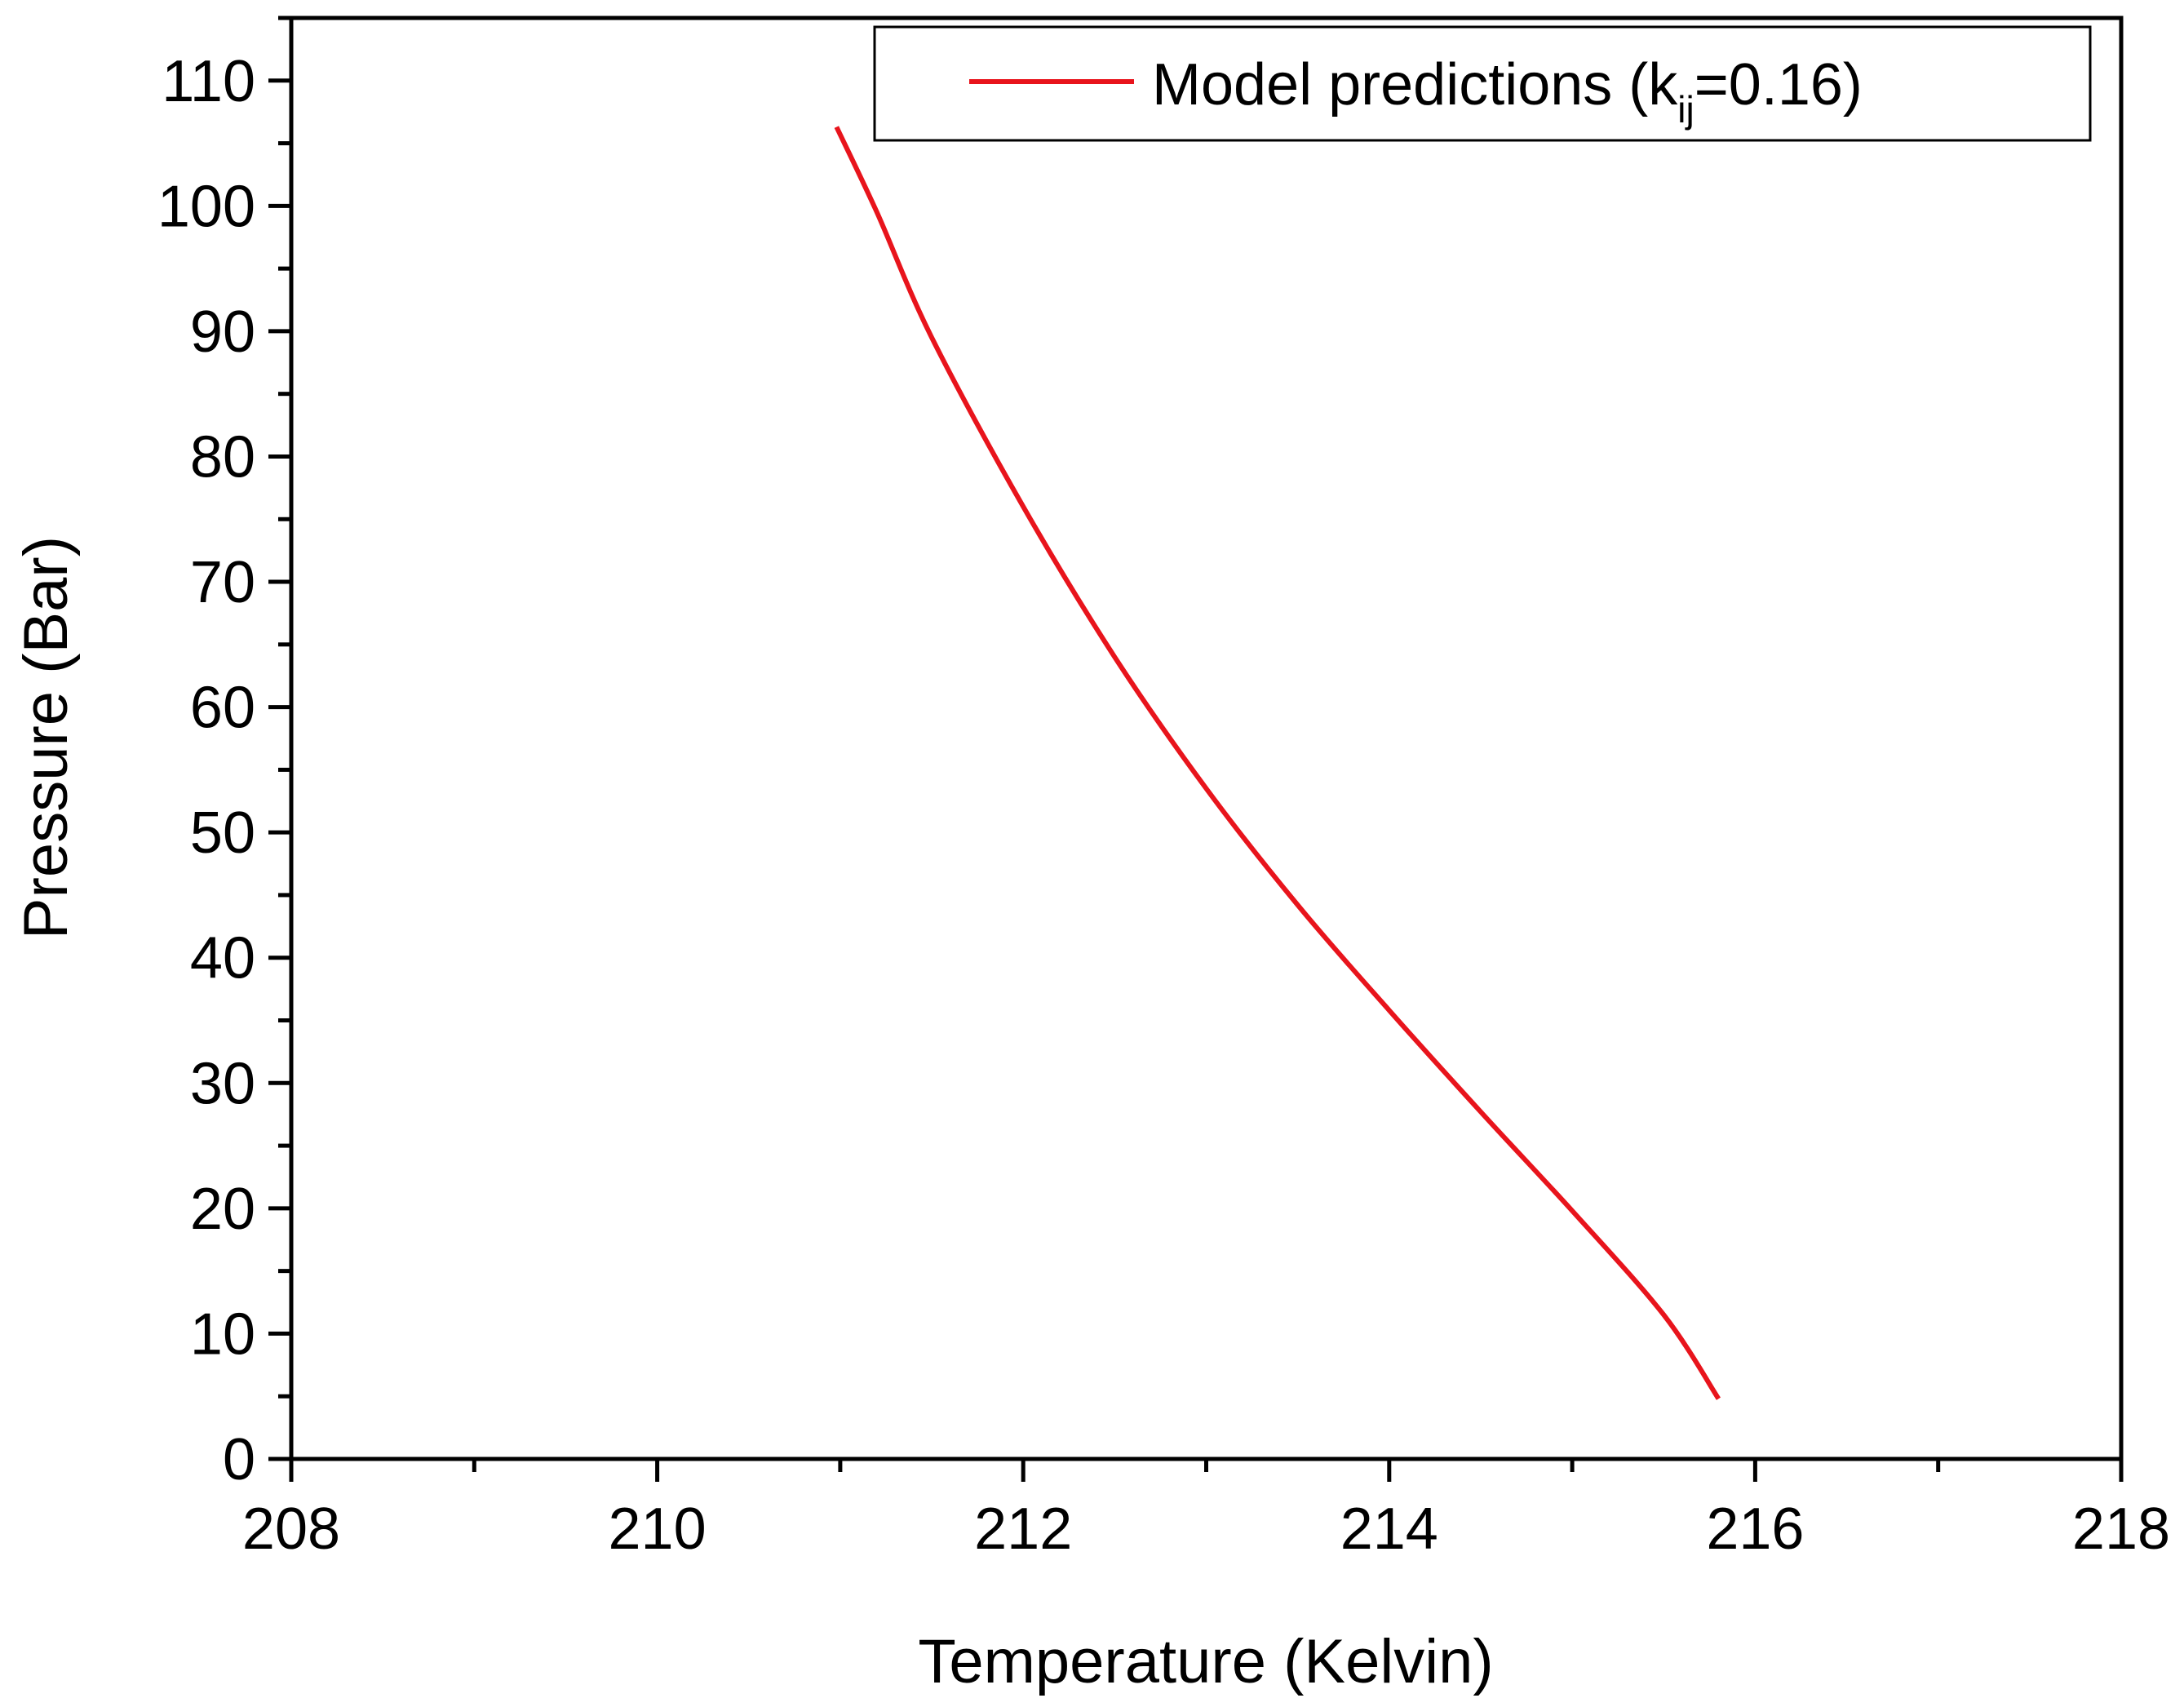 This screenshot has height=1707, width=2184. What do you see at coordinates (239, 1459) in the screenshot?
I see `y-tick-label: 0` at bounding box center [239, 1459].